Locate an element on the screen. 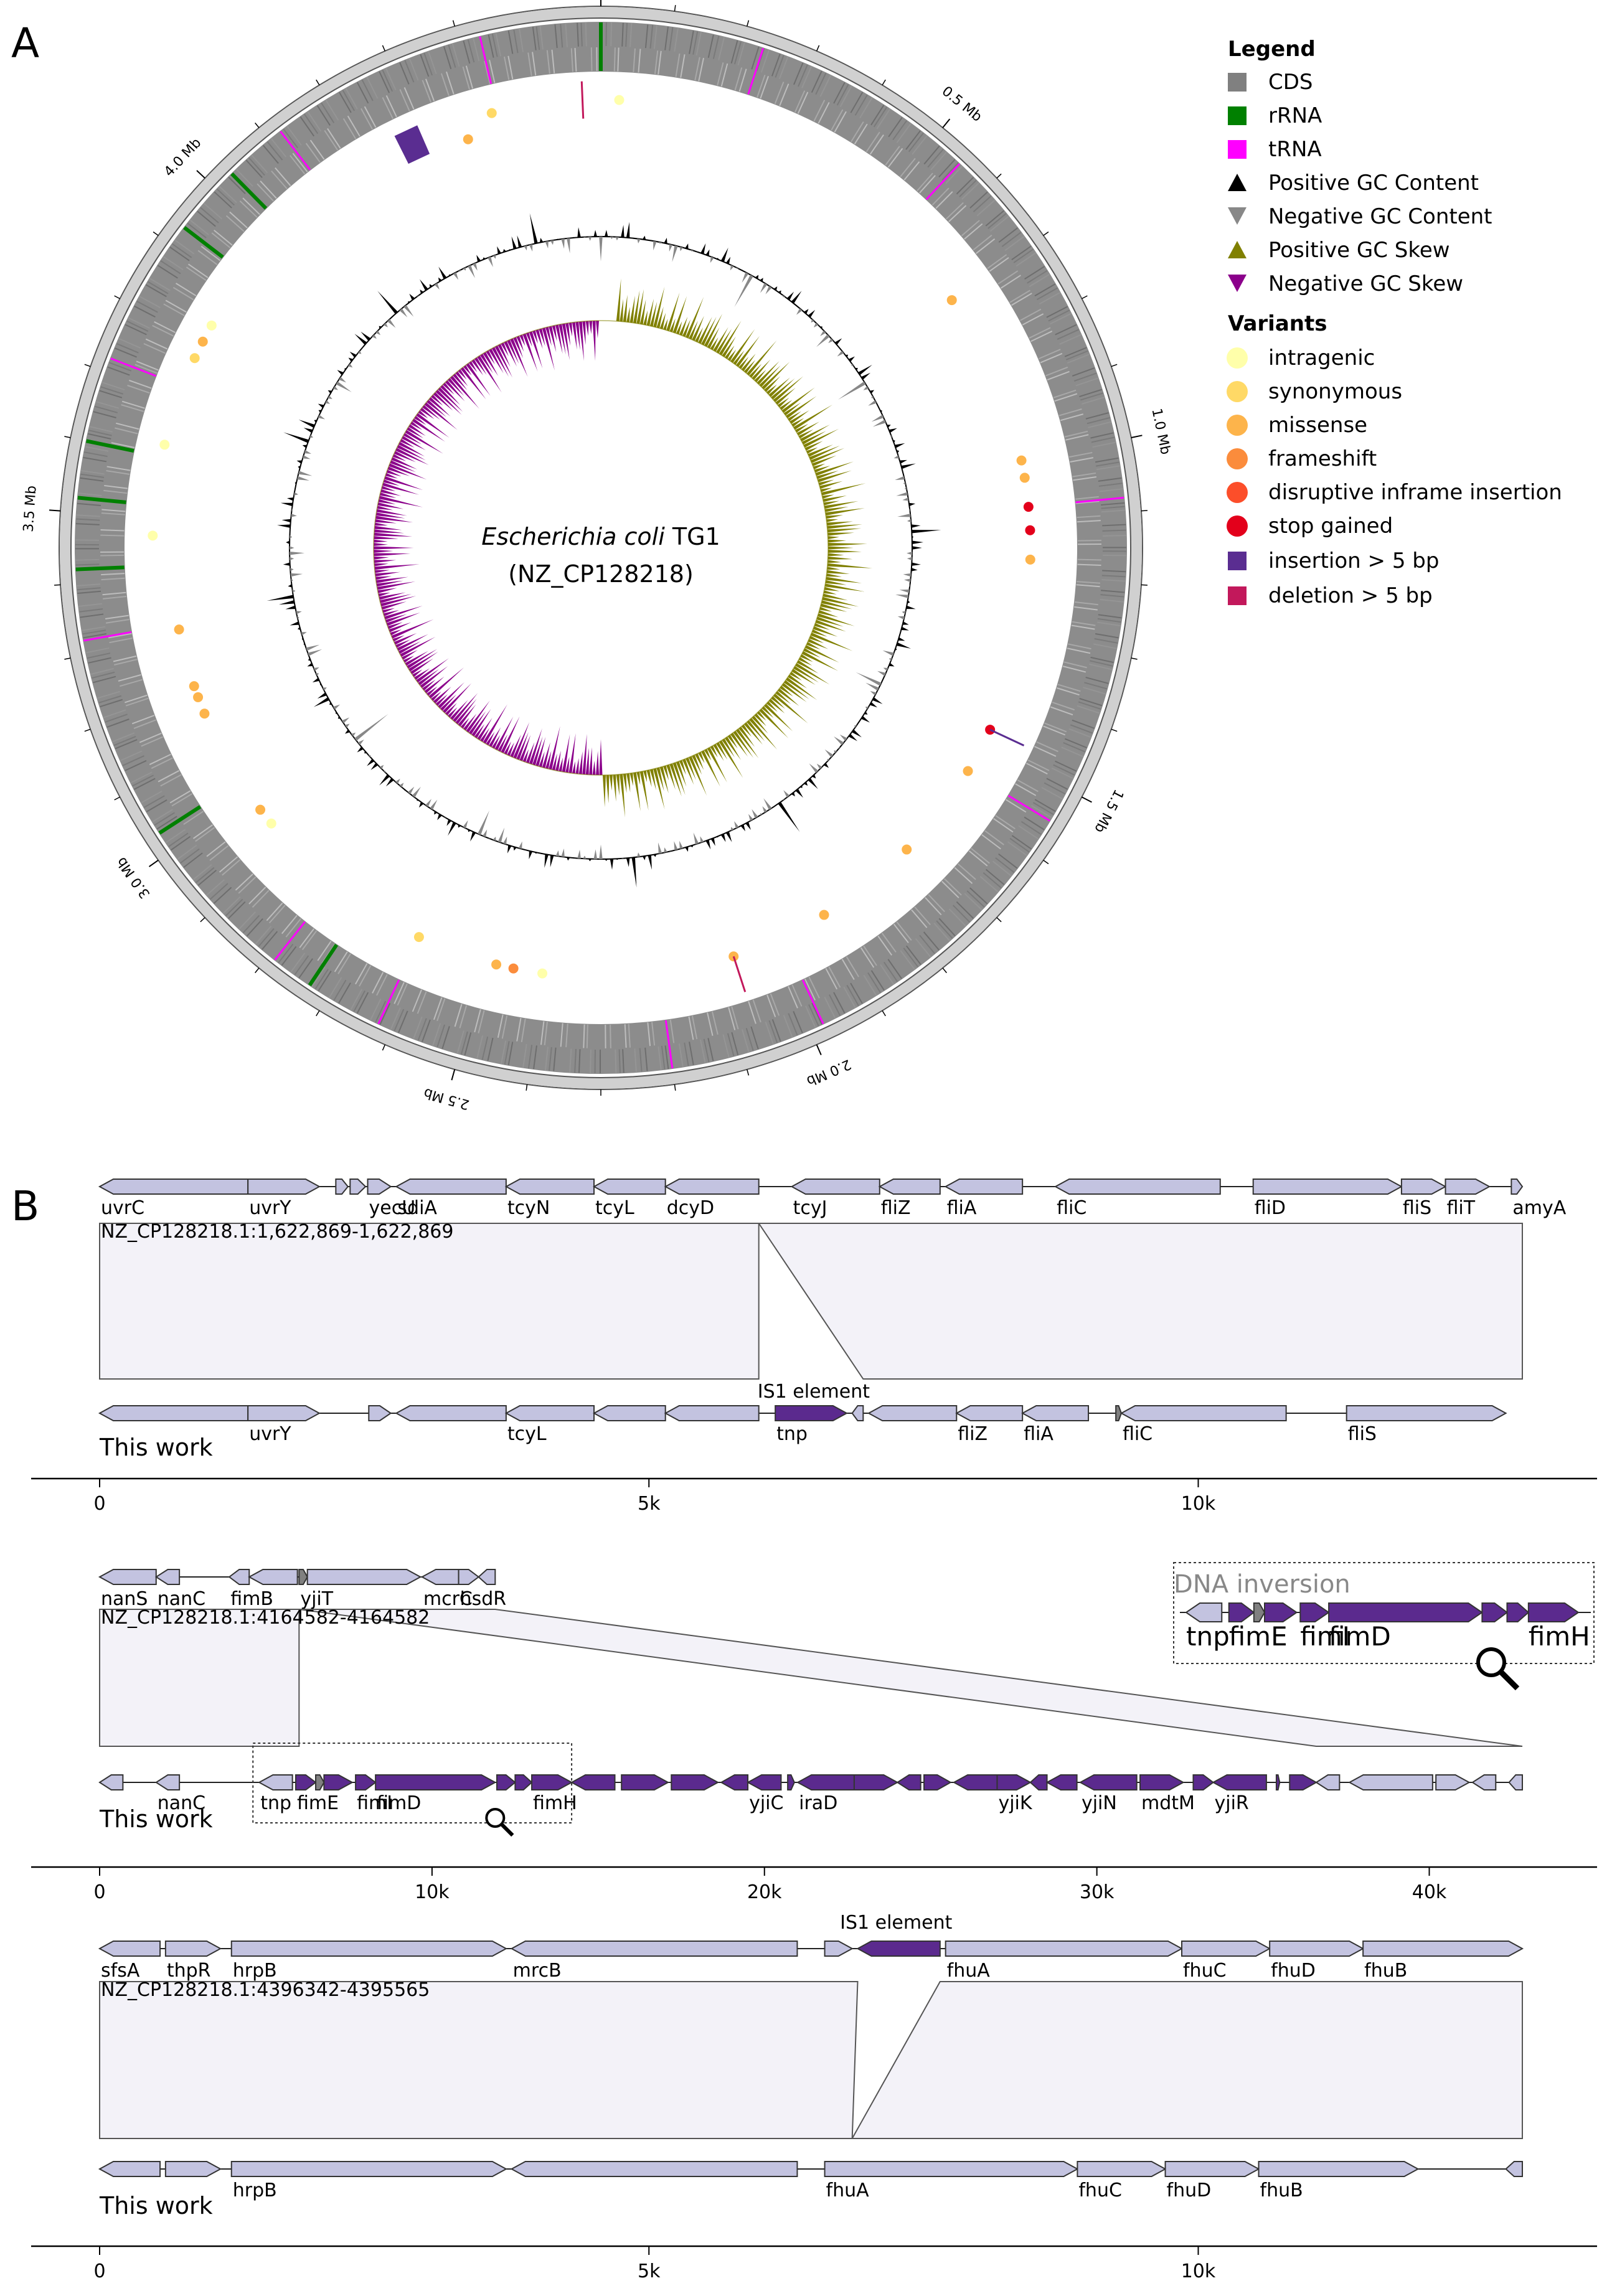 The image size is (1612, 2296). indel-mark is located at coordinates (739, 974).